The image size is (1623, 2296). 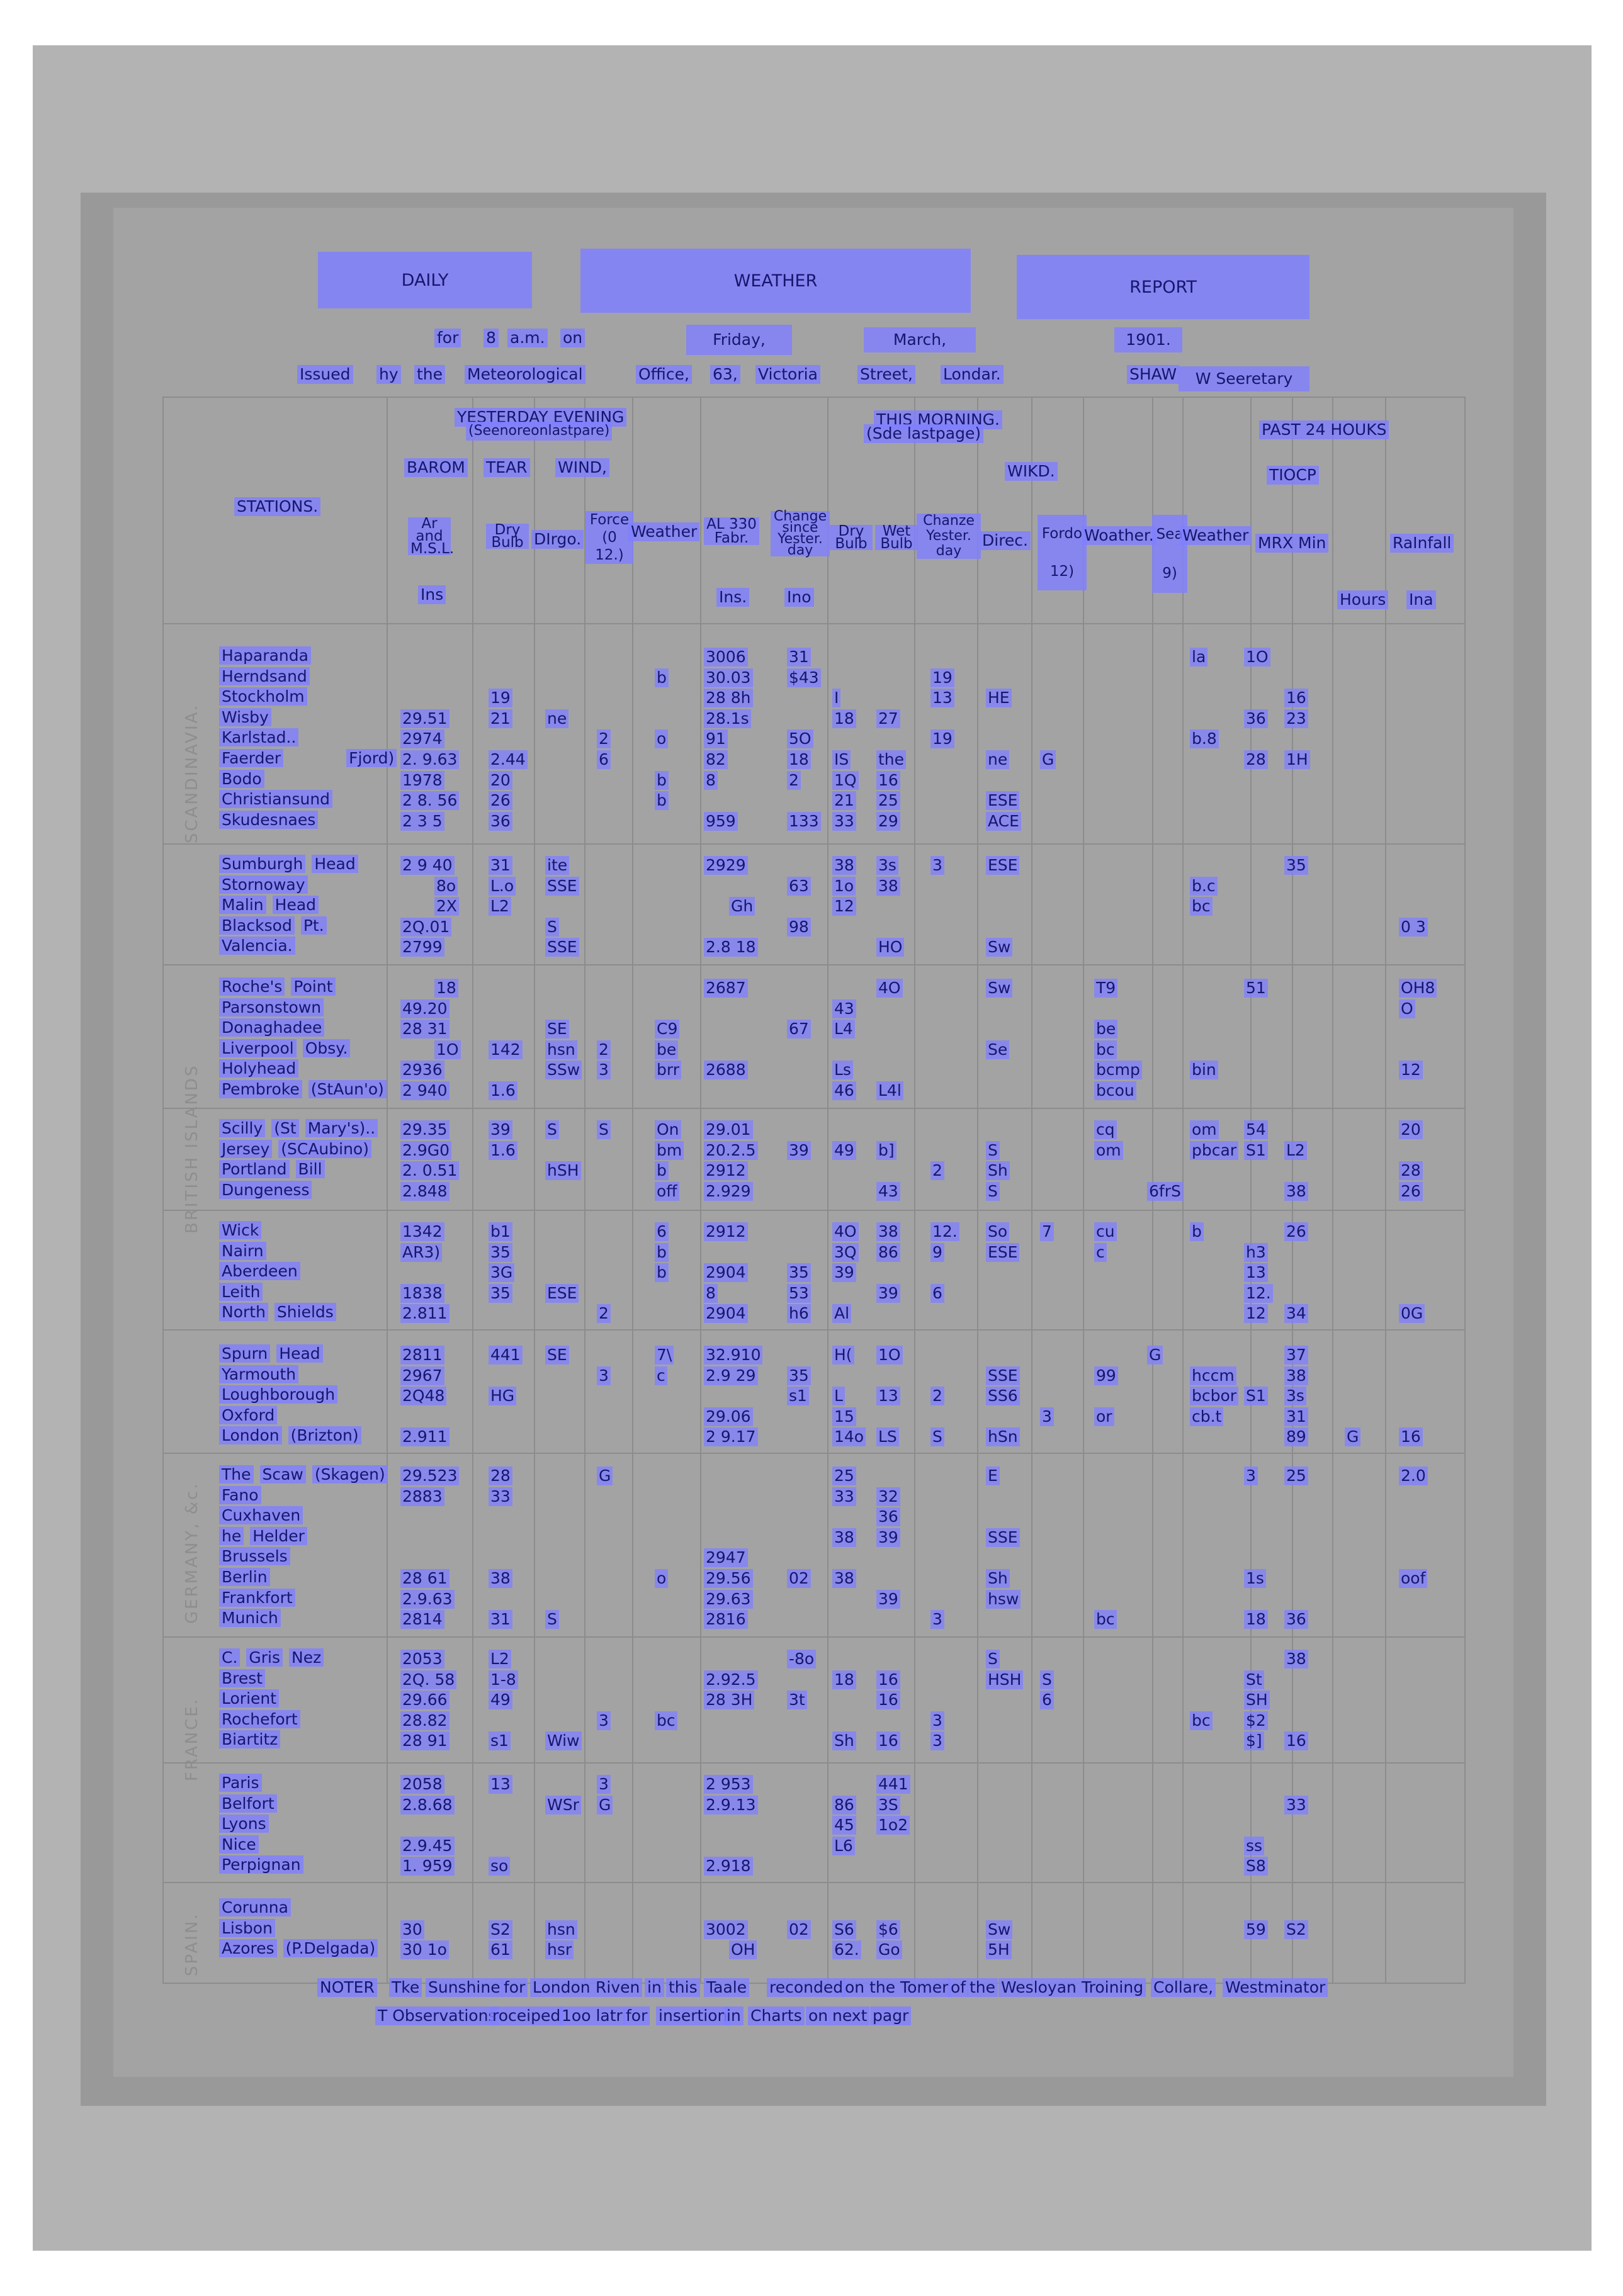 I want to click on header-past-24: PAST 24 HOUKS, so click(x=1324, y=430).